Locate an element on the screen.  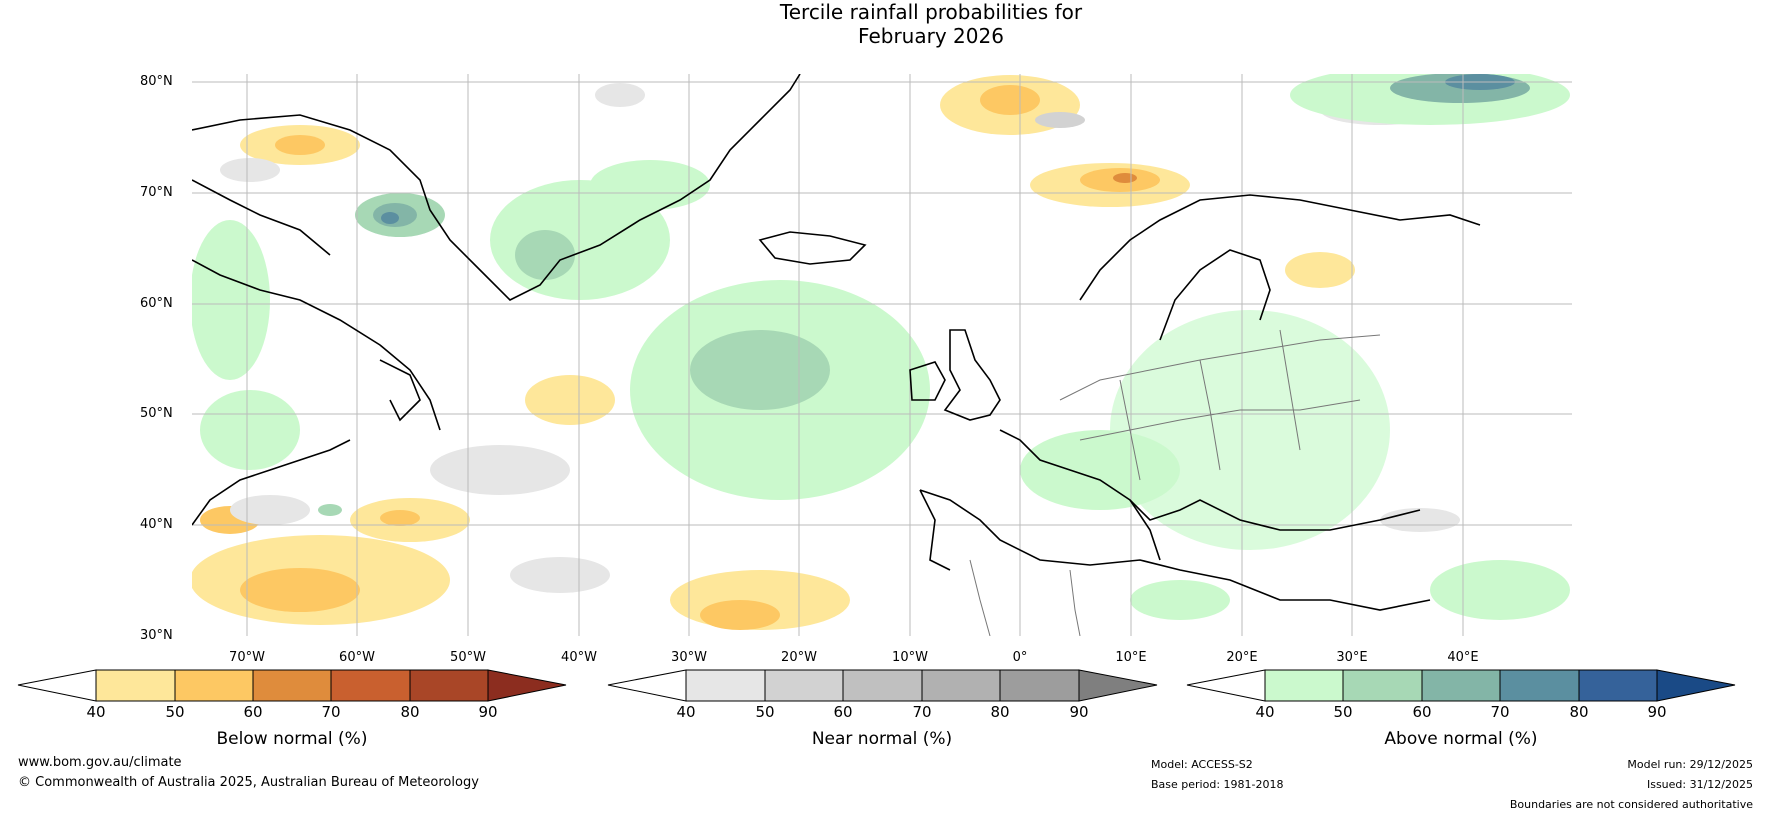
website-link: www.bom.gov.au/climate is located at coordinates (100, 762).